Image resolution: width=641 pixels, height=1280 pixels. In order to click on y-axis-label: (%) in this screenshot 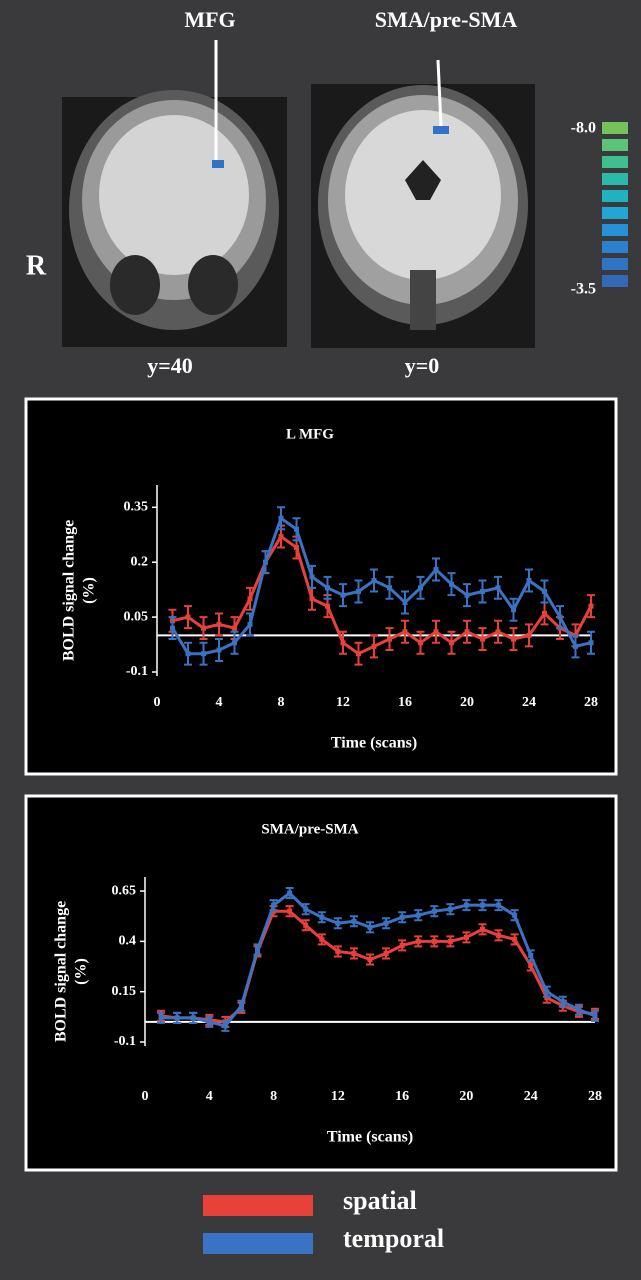, I will do `click(81, 971)`.